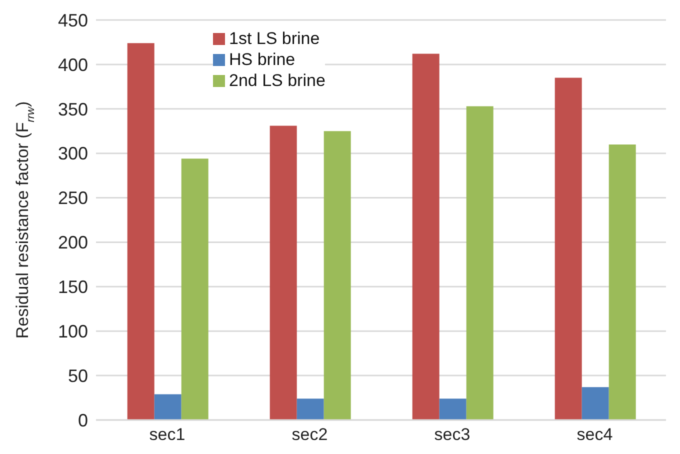  I want to click on y-tick-label: 0, so click(83, 420).